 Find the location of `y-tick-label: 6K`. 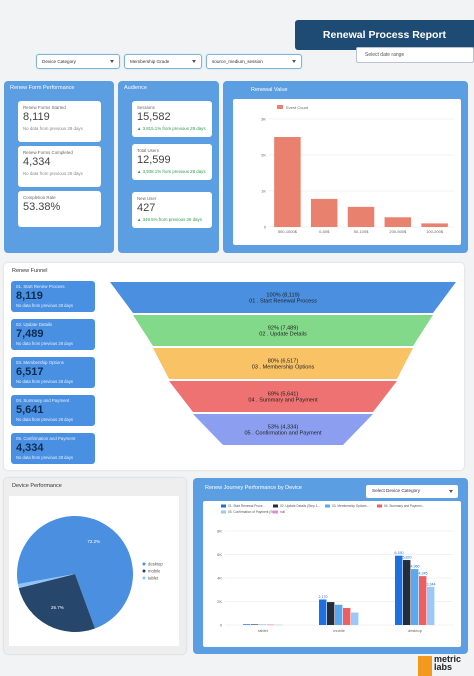

y-tick-label: 6K is located at coordinates (219, 554).